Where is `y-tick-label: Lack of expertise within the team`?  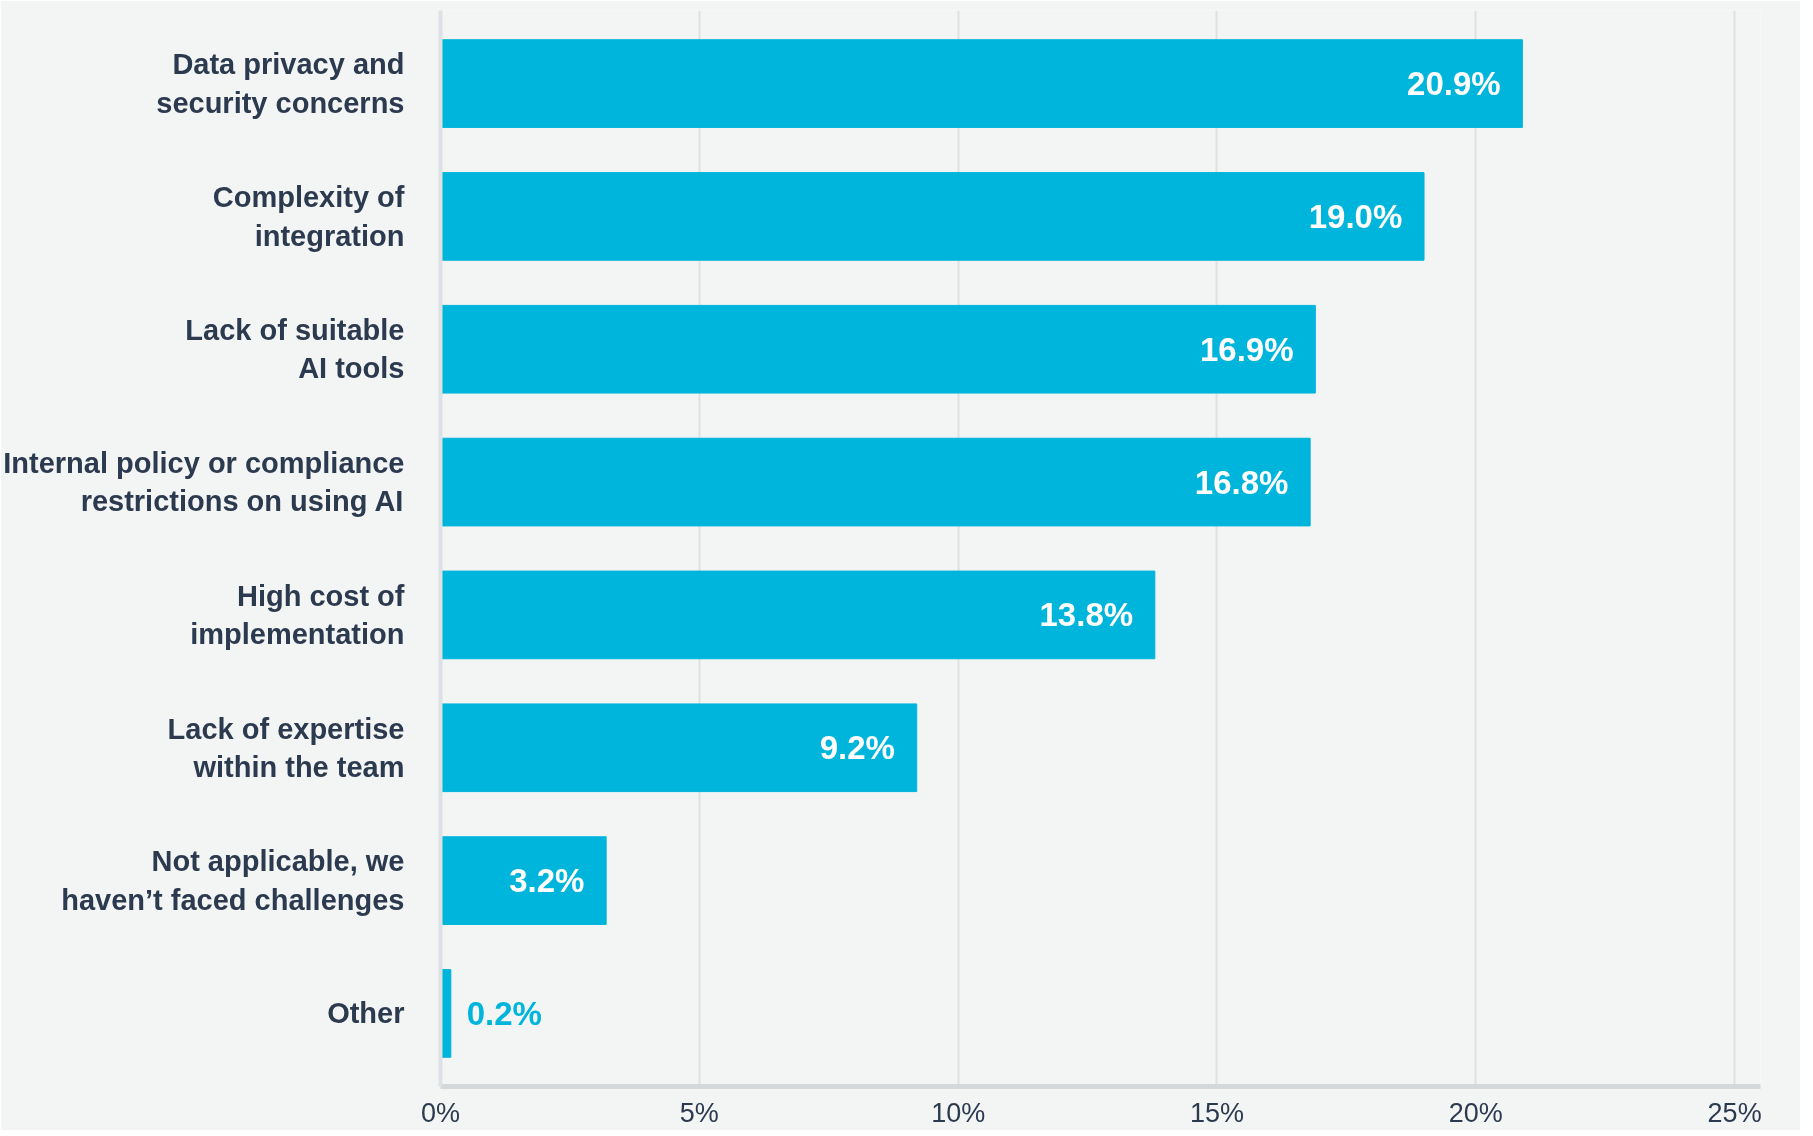 y-tick-label: Lack of expertise within the team is located at coordinates (286, 747).